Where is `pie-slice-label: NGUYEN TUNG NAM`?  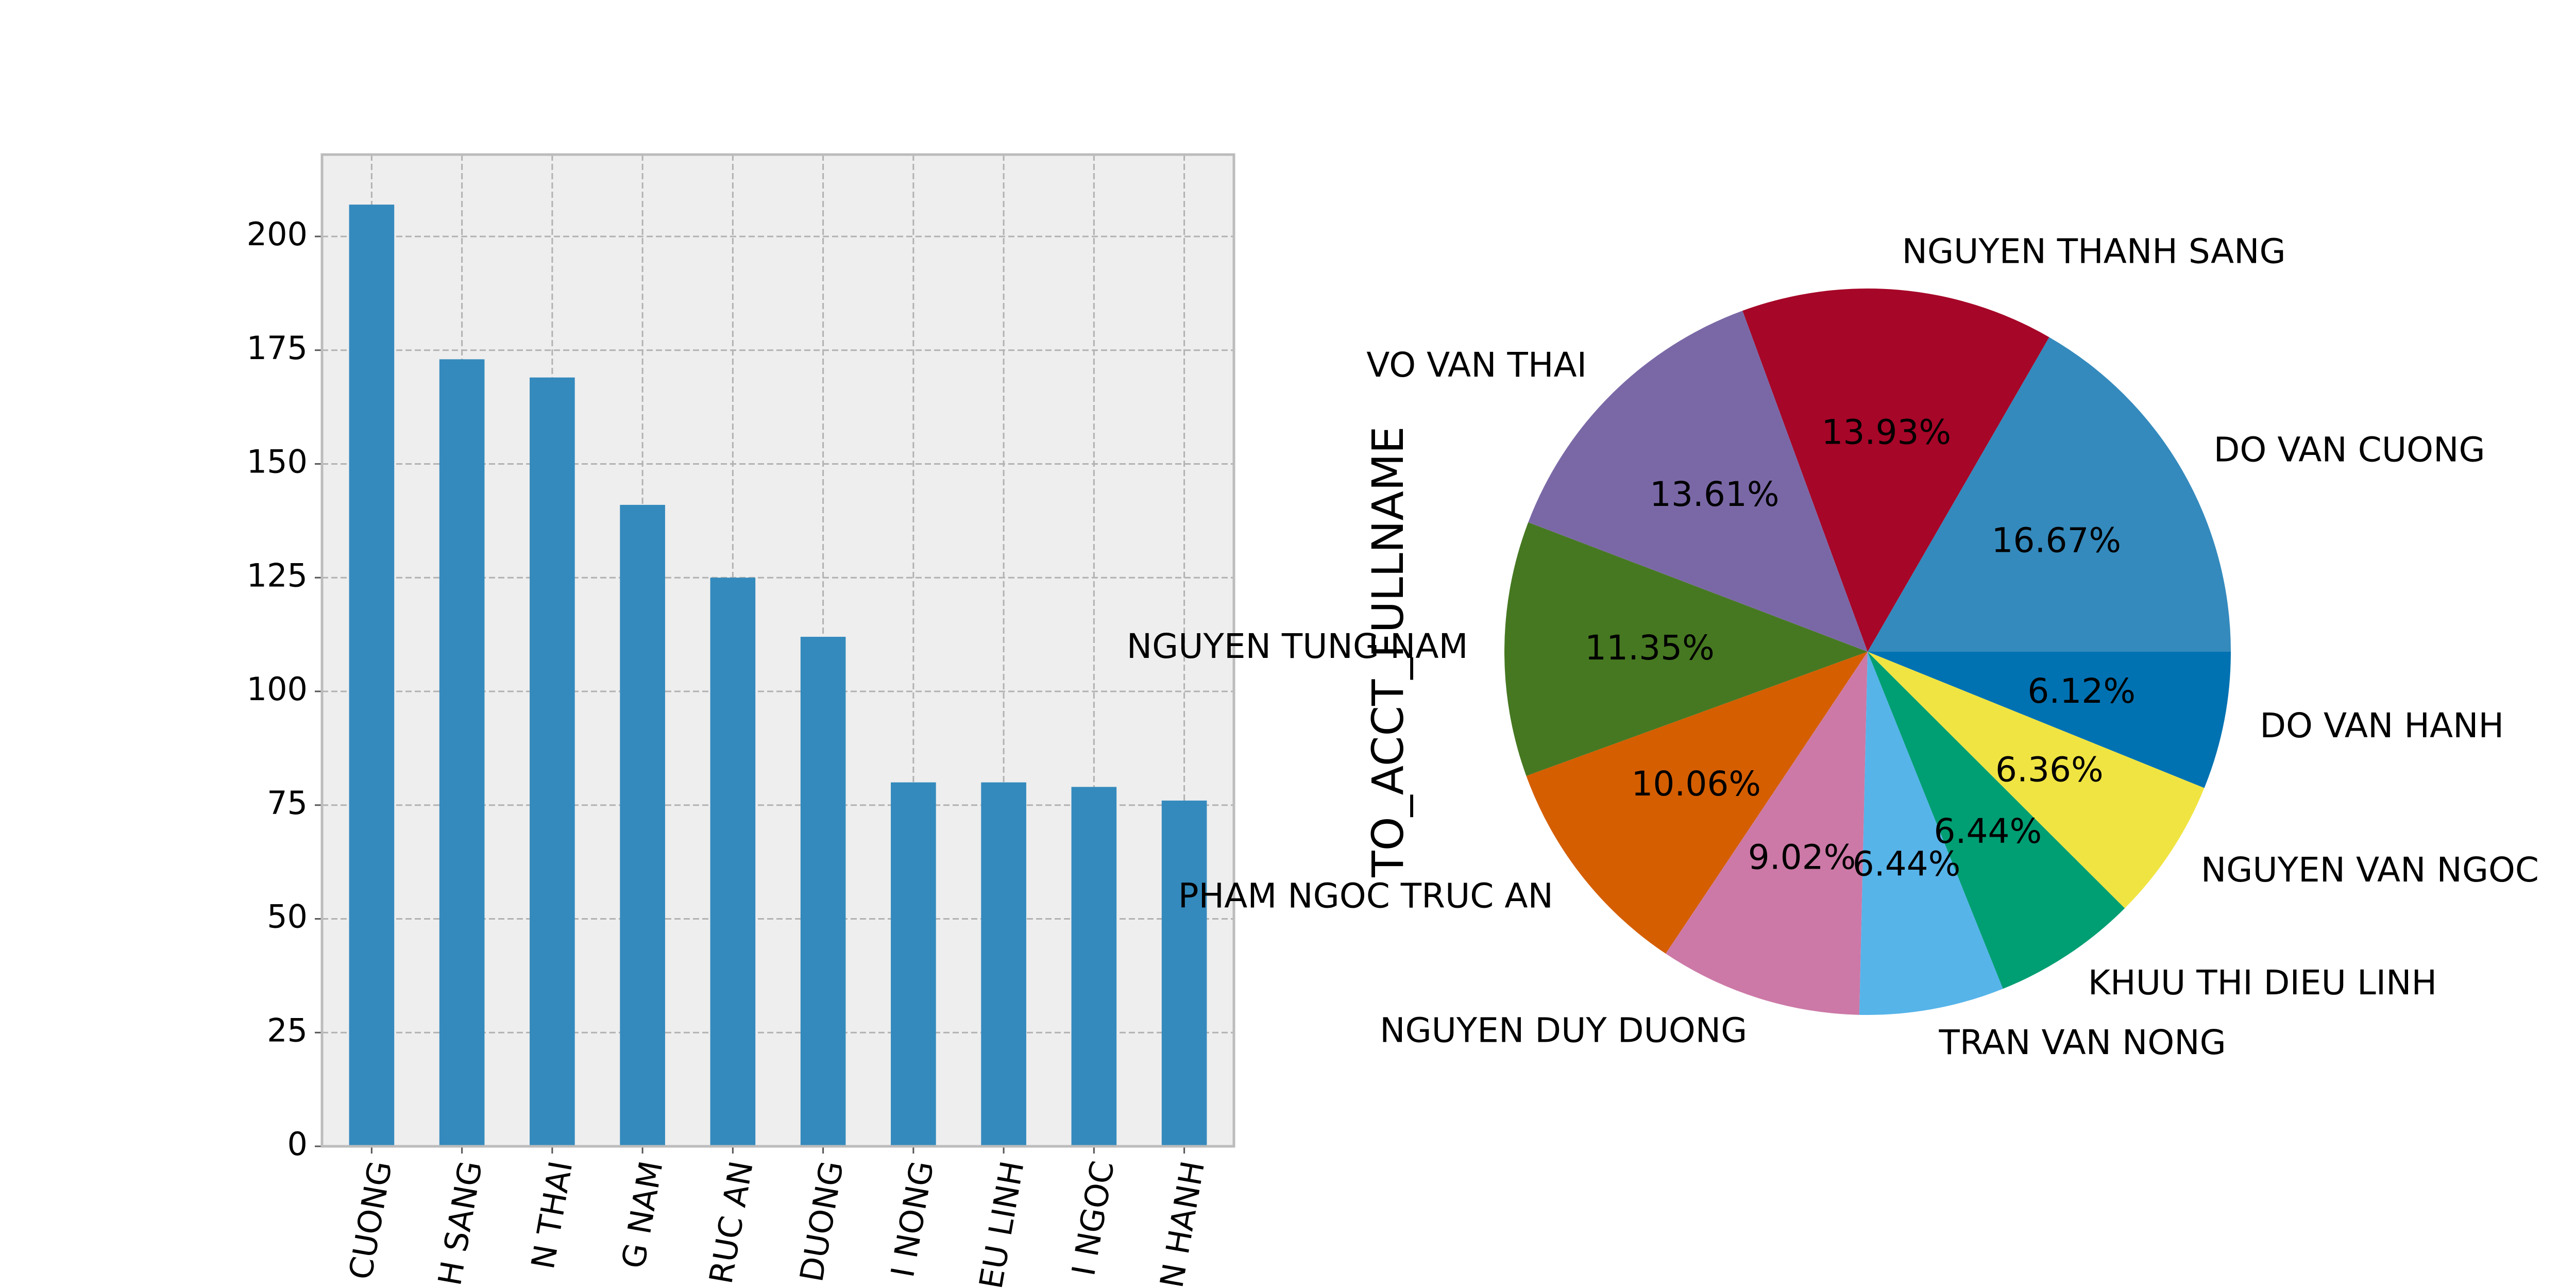 pie-slice-label: NGUYEN TUNG NAM is located at coordinates (1297, 646).